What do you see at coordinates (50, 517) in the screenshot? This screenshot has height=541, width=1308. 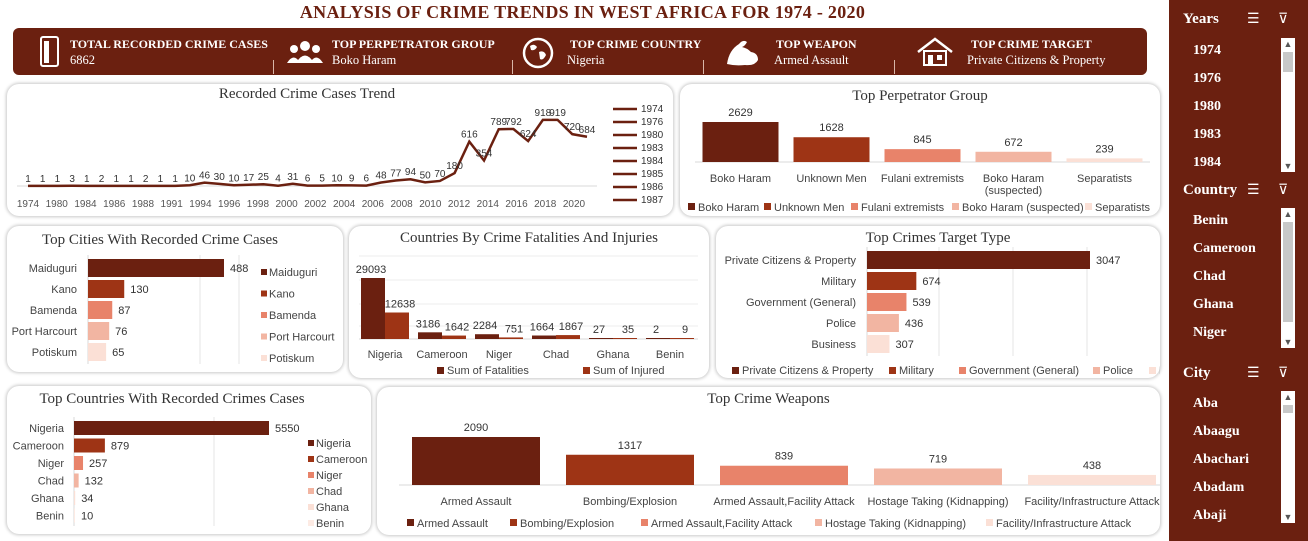 I see `category-label: Benin` at bounding box center [50, 517].